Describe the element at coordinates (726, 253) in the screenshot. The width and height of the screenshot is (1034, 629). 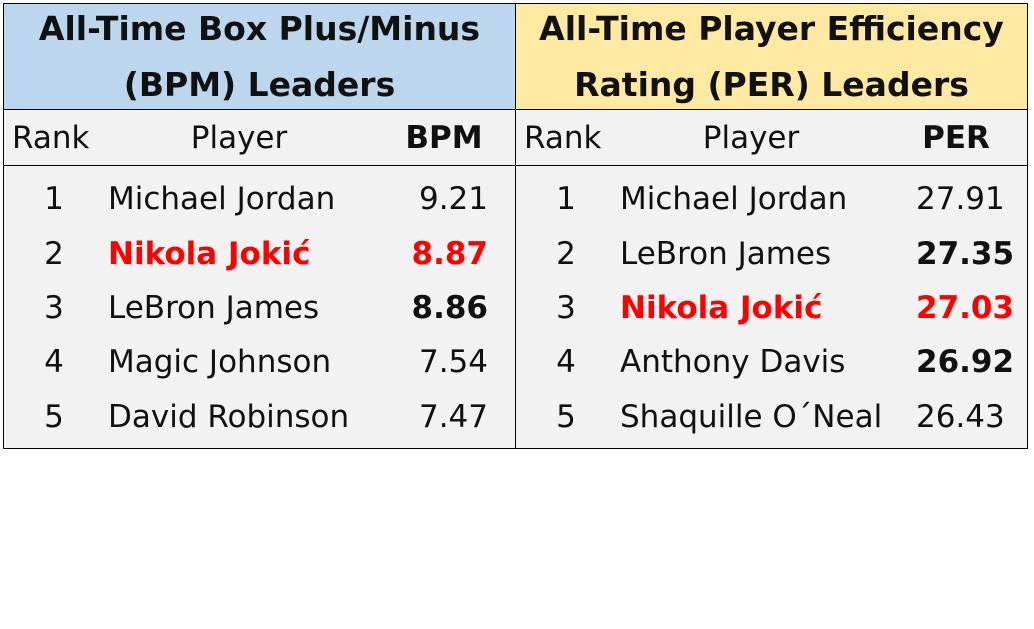
I see `per-row-player: LeBron James` at that location.